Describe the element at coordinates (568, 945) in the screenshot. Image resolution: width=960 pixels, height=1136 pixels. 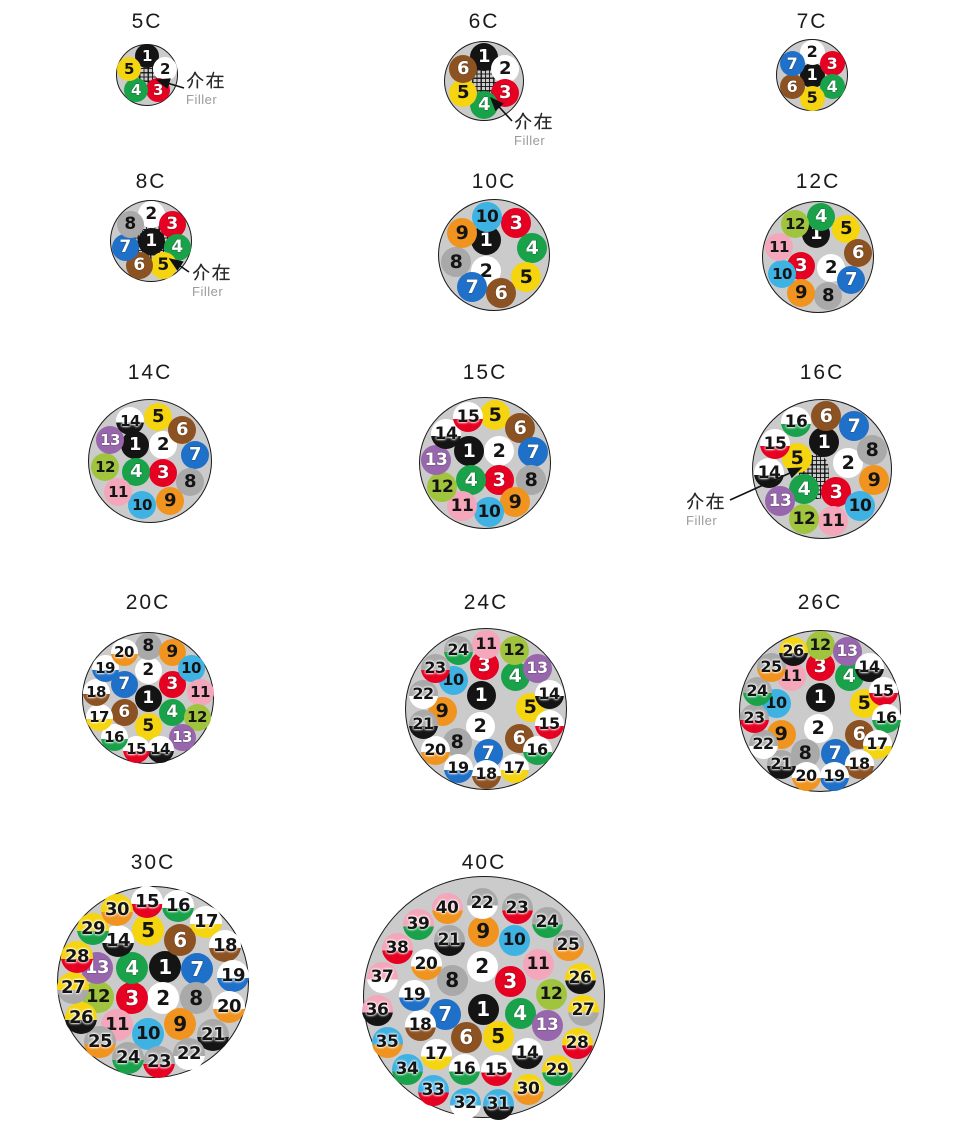
I see `wire-40c-25: 25` at that location.